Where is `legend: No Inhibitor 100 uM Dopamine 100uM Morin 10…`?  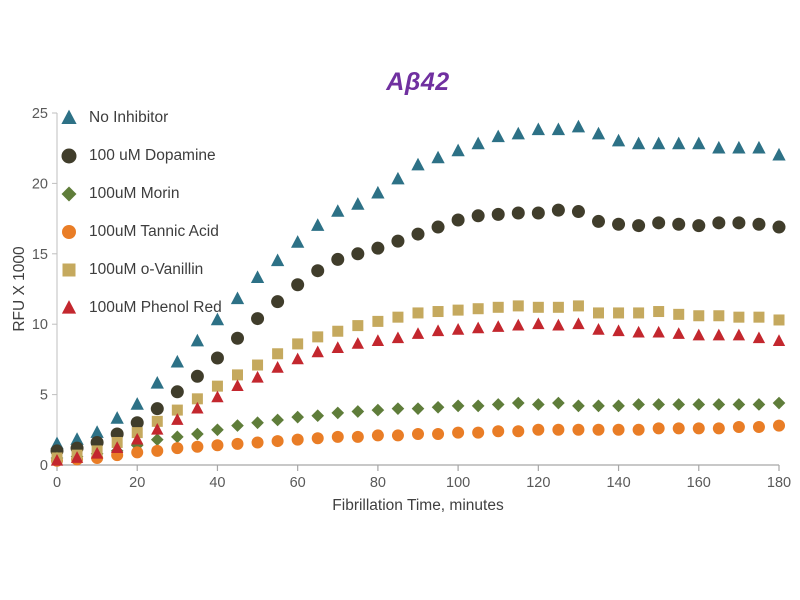
legend: No Inhibitor 100 uM Dopamine 100uM Morin 10… is located at coordinates (140, 213).